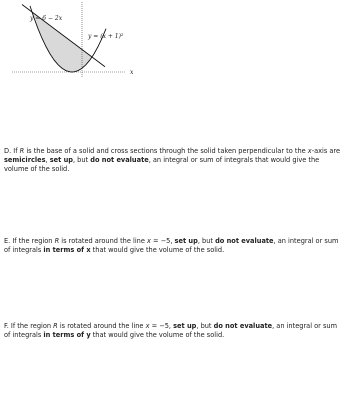  I want to click on parabola, so click(68, 39).